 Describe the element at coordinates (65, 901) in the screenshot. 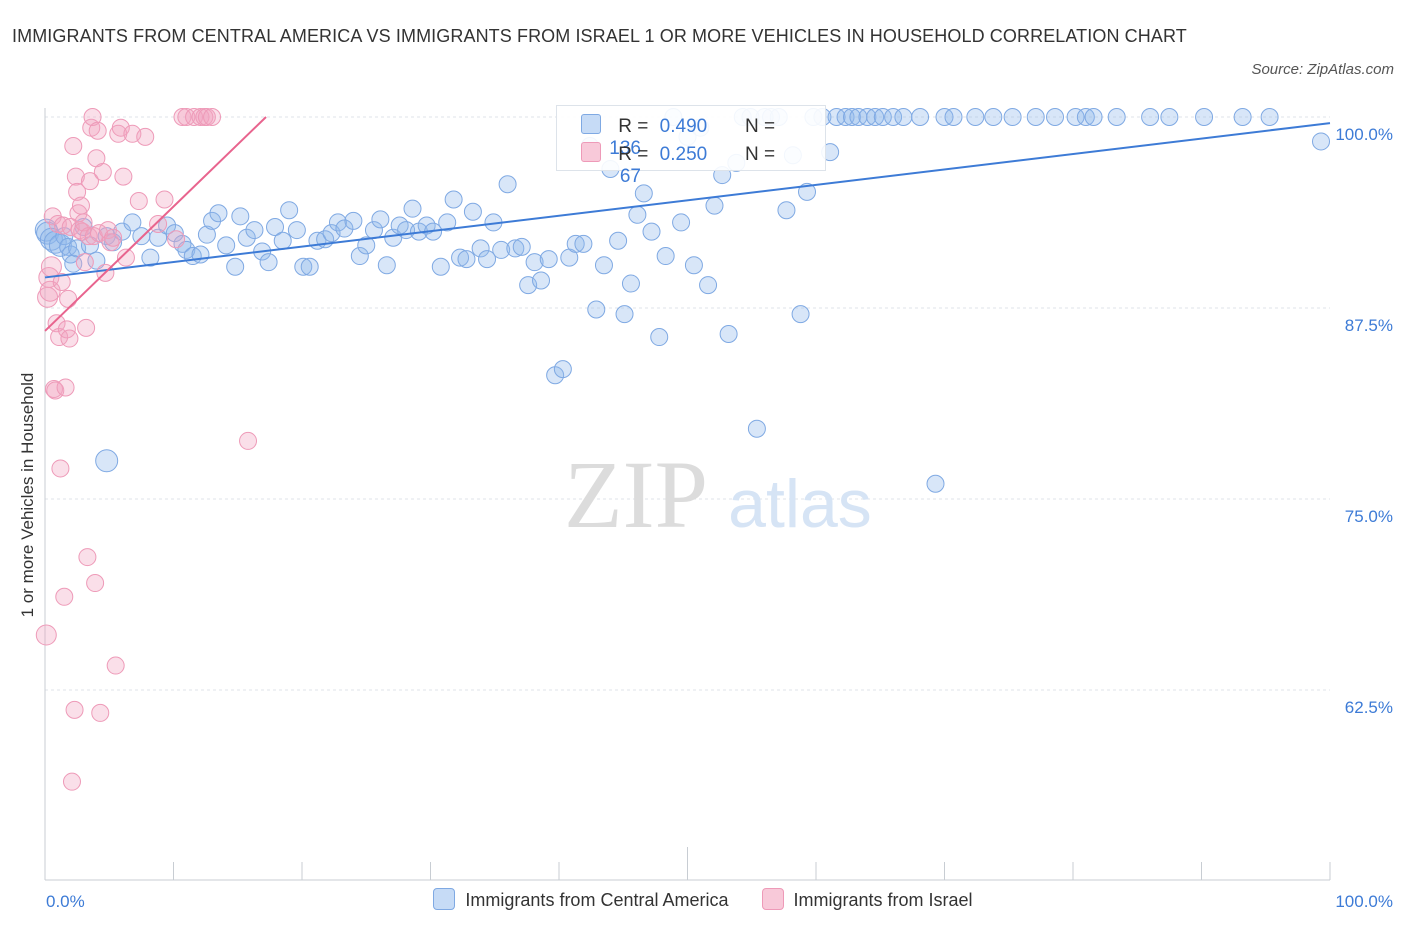

I see `x-tick-label: 0.0%` at that location.